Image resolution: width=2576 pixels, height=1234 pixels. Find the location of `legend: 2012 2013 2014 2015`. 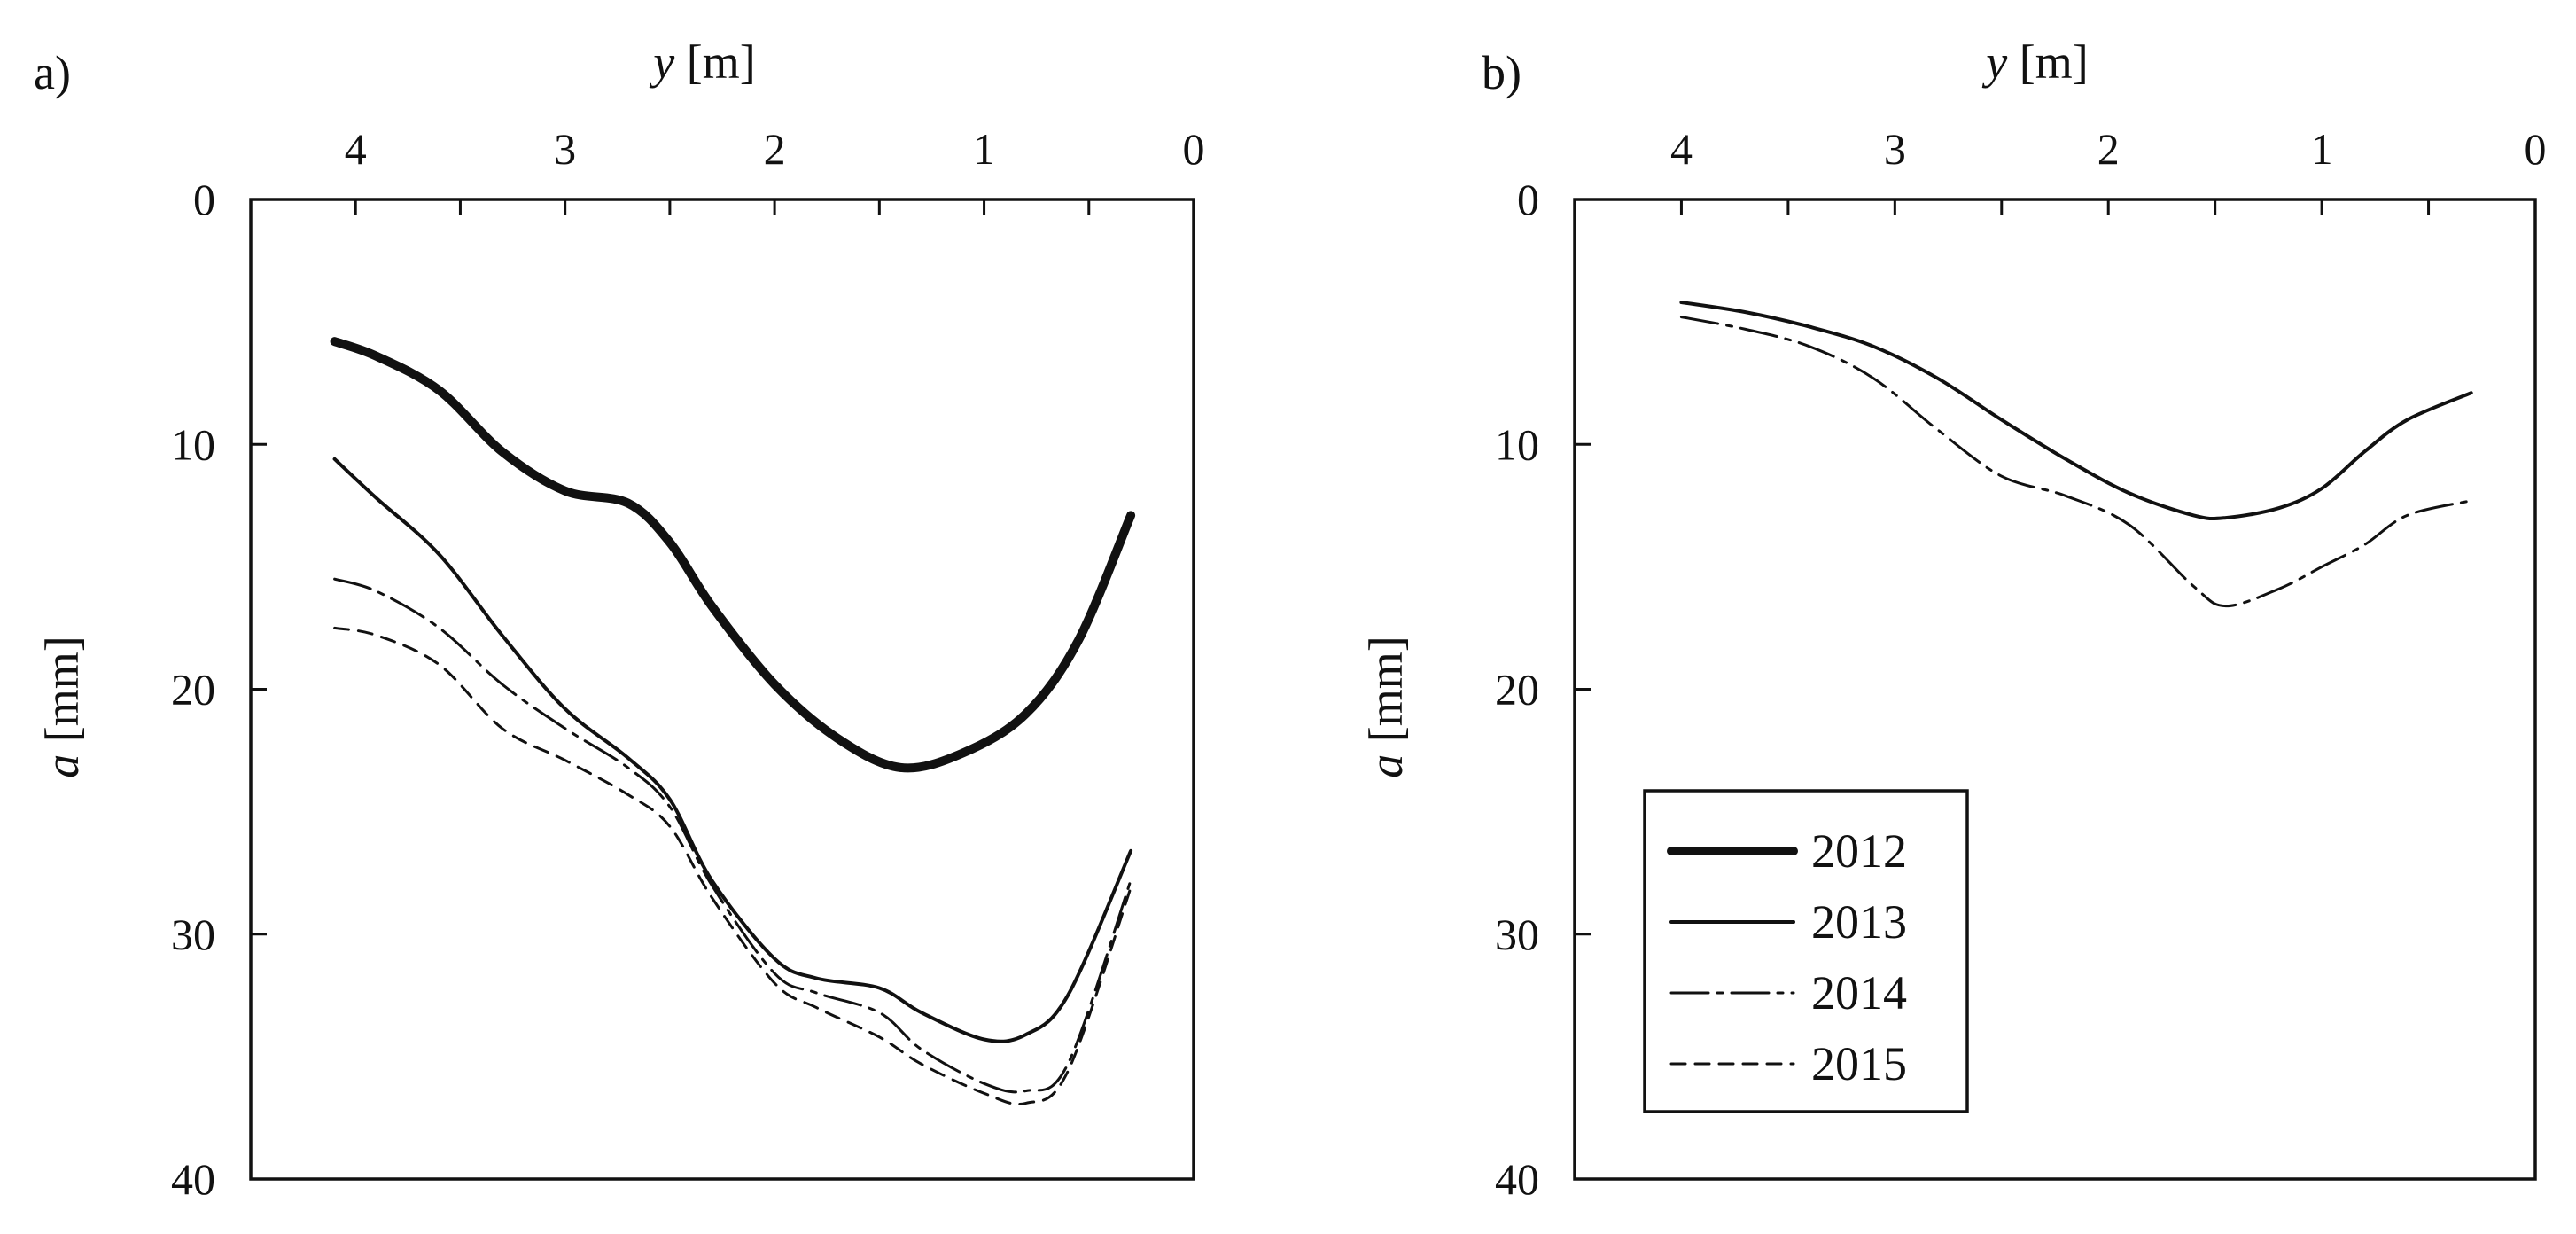

legend: 2012 2013 2014 2015 is located at coordinates (1806, 951).